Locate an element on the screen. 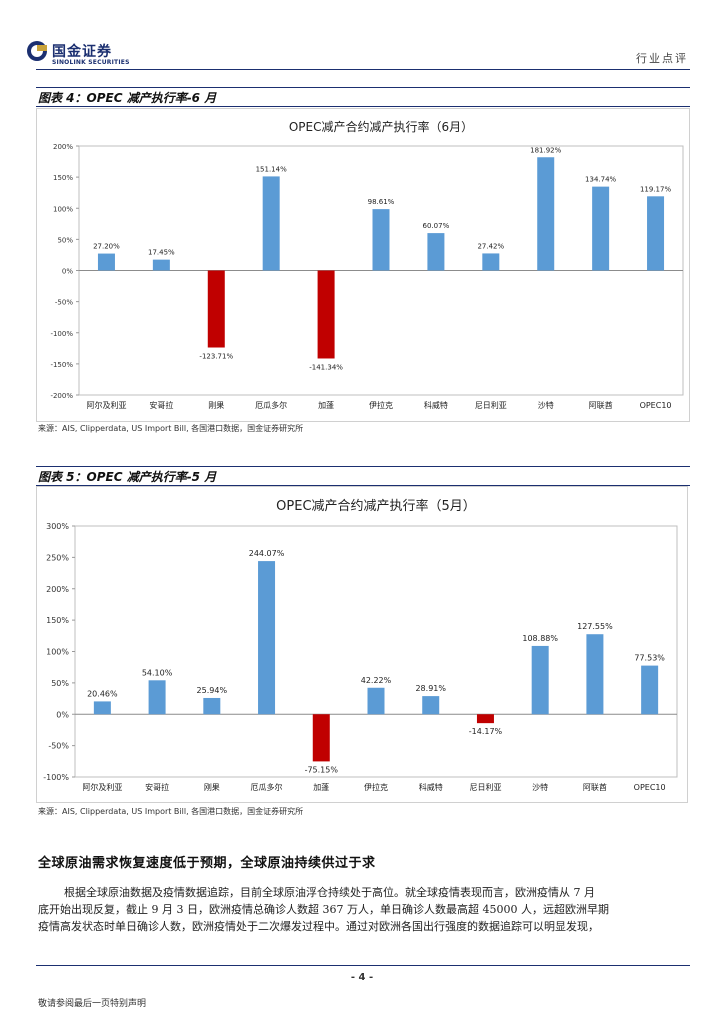  data-label: 54.10% is located at coordinates (157, 672).